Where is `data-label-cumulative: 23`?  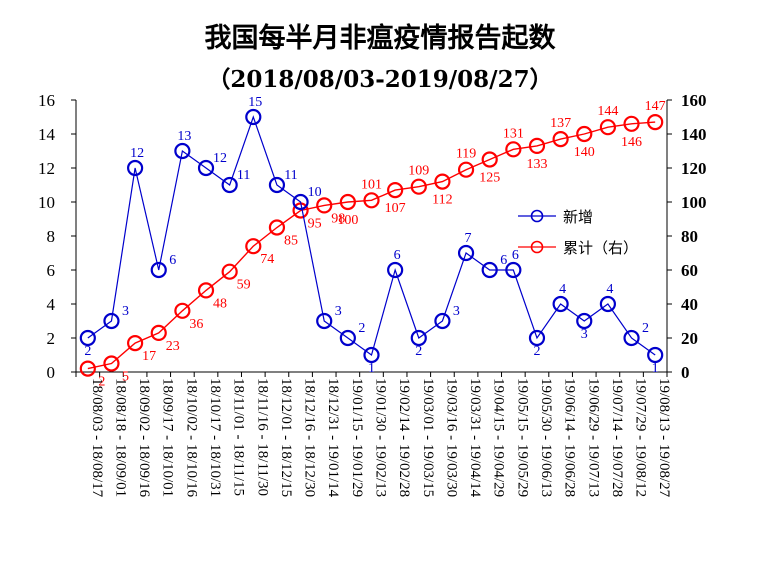 data-label-cumulative: 23 is located at coordinates (173, 346).